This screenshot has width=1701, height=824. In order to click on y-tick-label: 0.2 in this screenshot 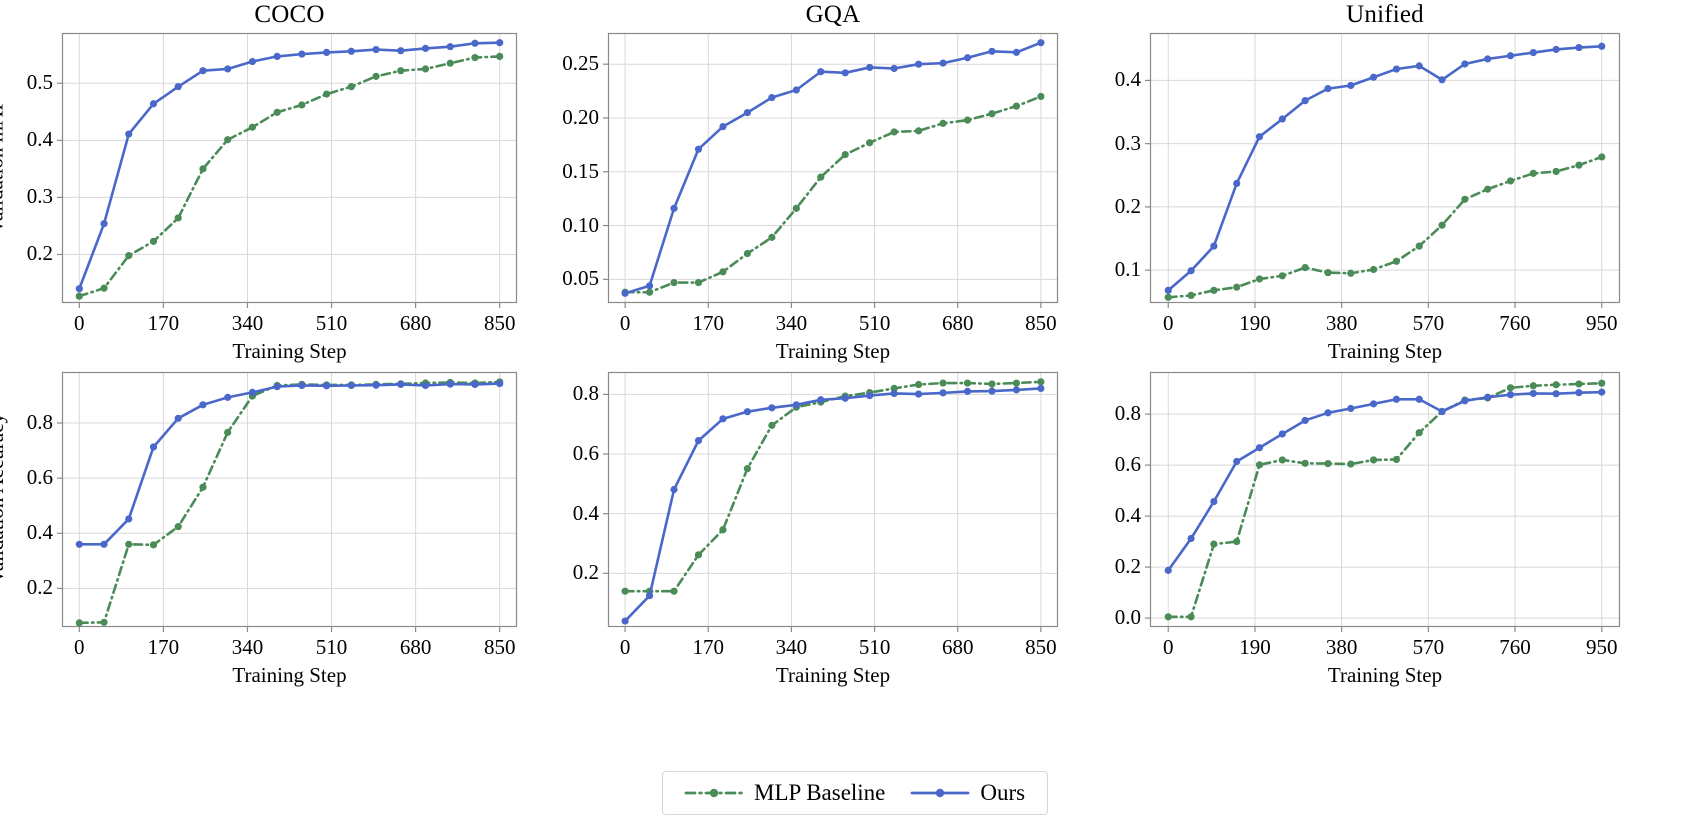, I will do `click(39, 587)`.